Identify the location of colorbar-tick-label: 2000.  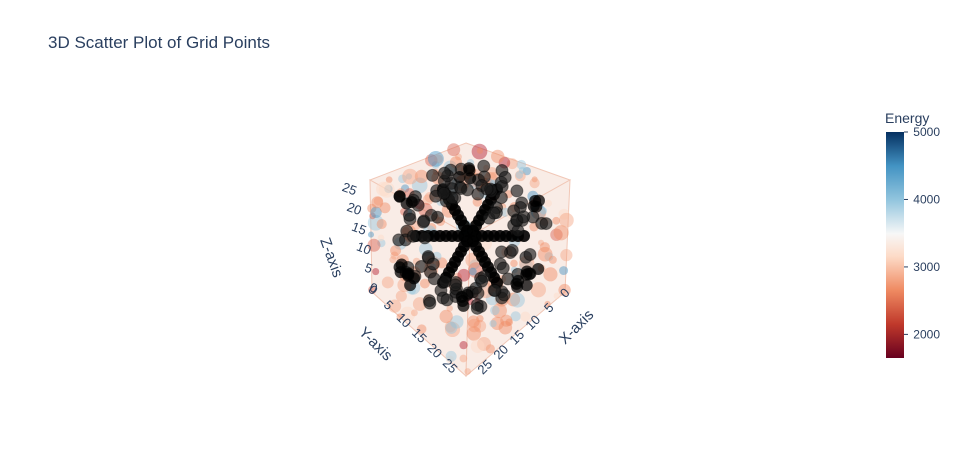
(926, 334).